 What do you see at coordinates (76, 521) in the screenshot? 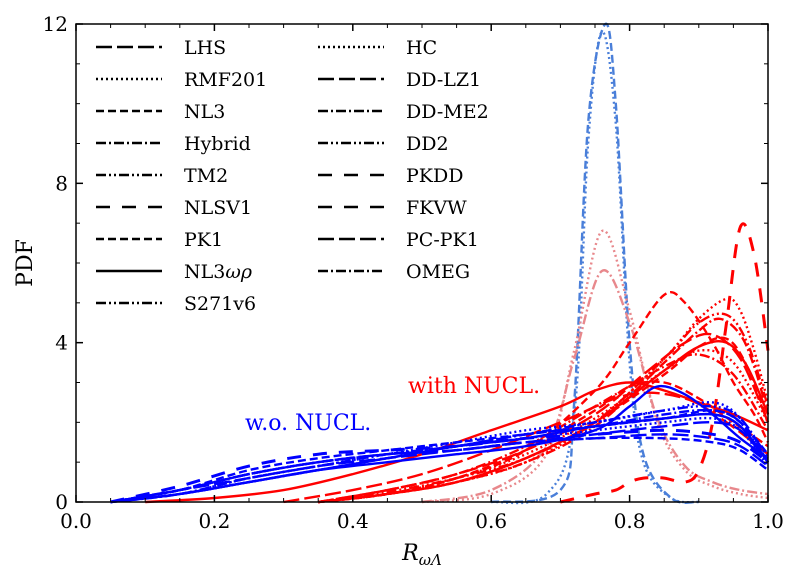
I see `x-tick-label: 0.0` at bounding box center [76, 521].